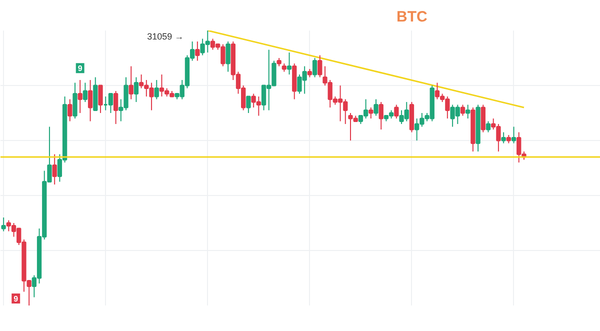 The height and width of the screenshot is (331, 600). I want to click on chart-title: BTC, so click(412, 17).